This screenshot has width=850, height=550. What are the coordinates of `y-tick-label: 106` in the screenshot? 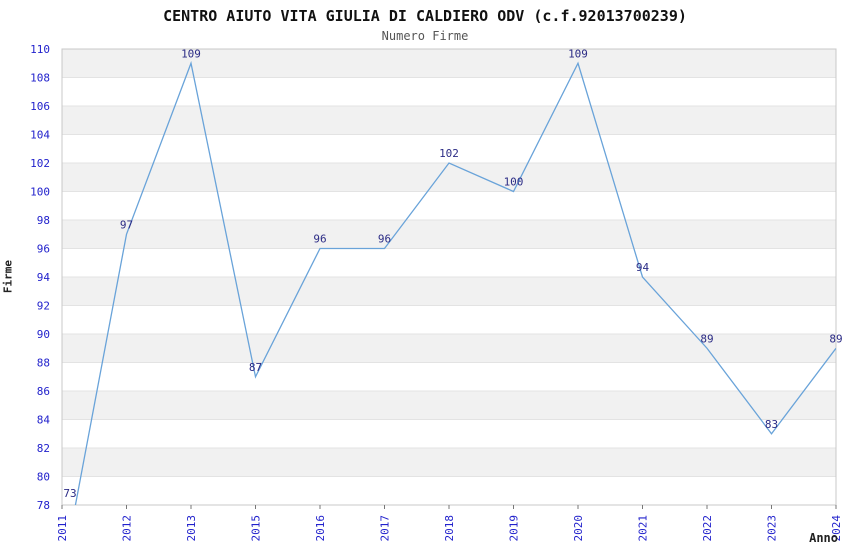 It's located at (40, 106).